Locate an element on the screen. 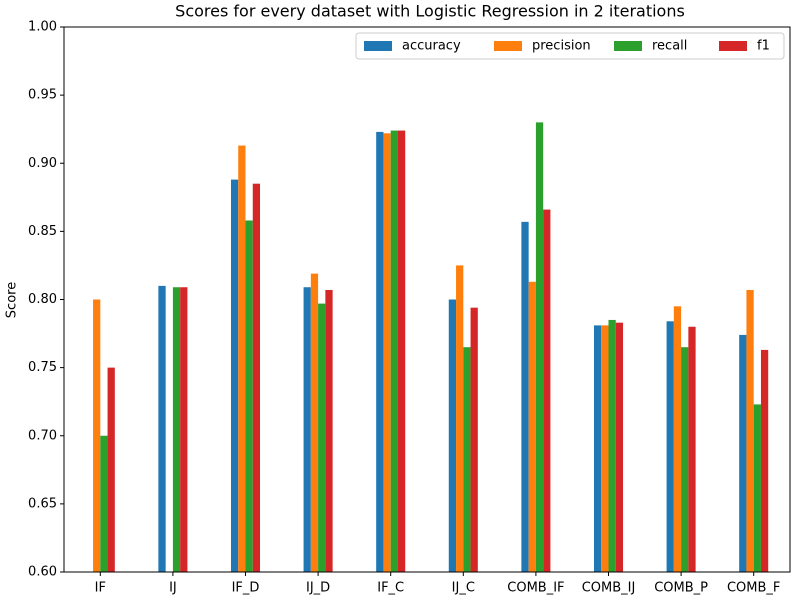 The height and width of the screenshot is (604, 800). x-tick-label: COMB_IF is located at coordinates (535, 588).